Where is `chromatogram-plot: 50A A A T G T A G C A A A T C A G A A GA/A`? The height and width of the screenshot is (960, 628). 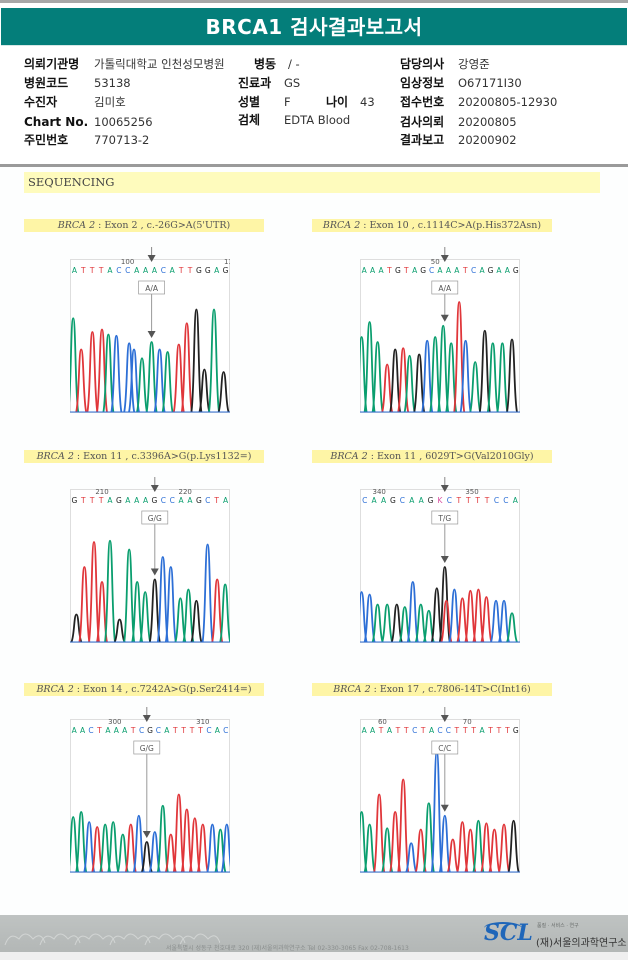
chromatogram-plot: 50A A A T G T A G C A A A T C A G A A GA/A is located at coordinates (440, 330).